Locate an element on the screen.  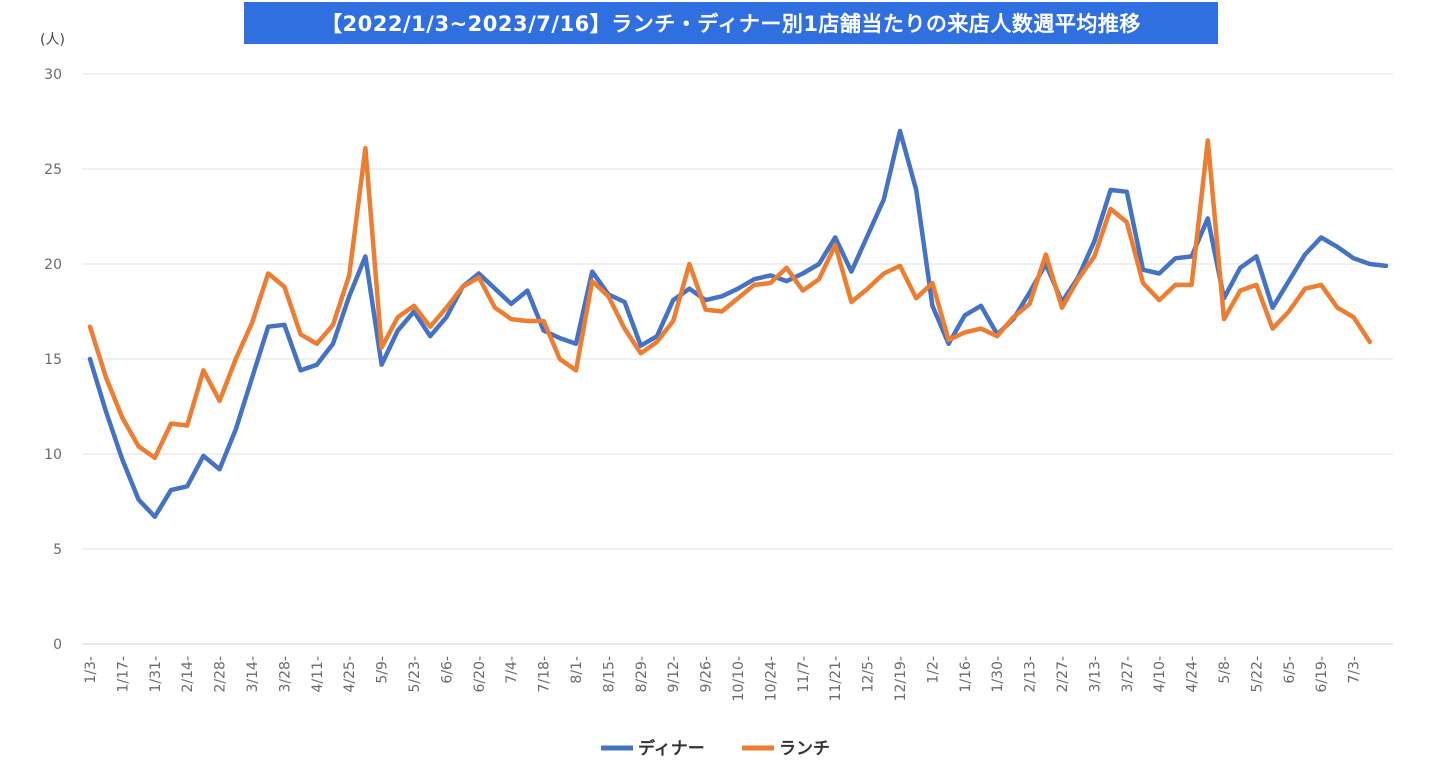
x-tick-label: 4/11- is located at coordinates (318, 674).